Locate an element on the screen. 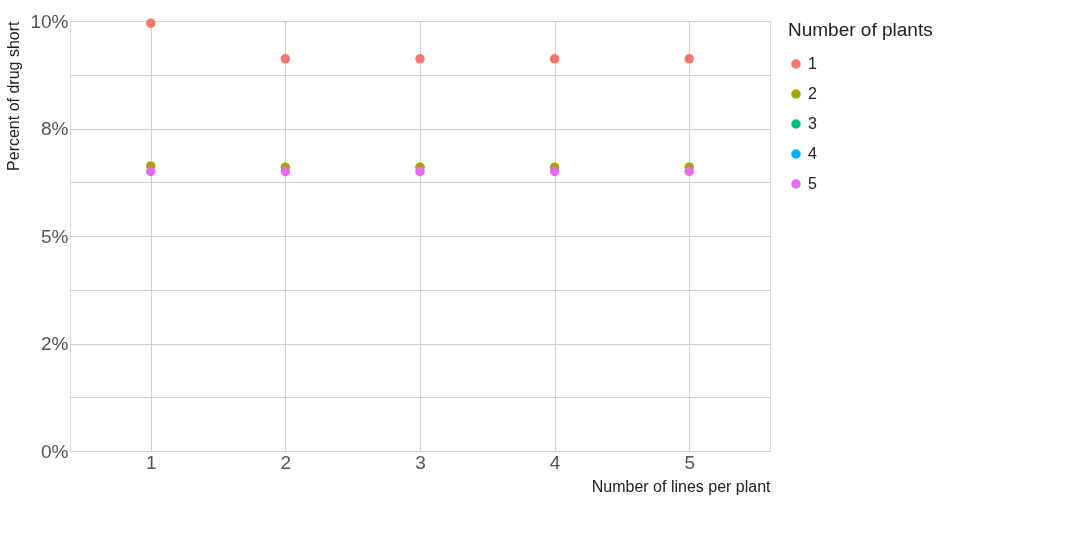 The height and width of the screenshot is (546, 1065). legend-label: 2 is located at coordinates (812, 93).